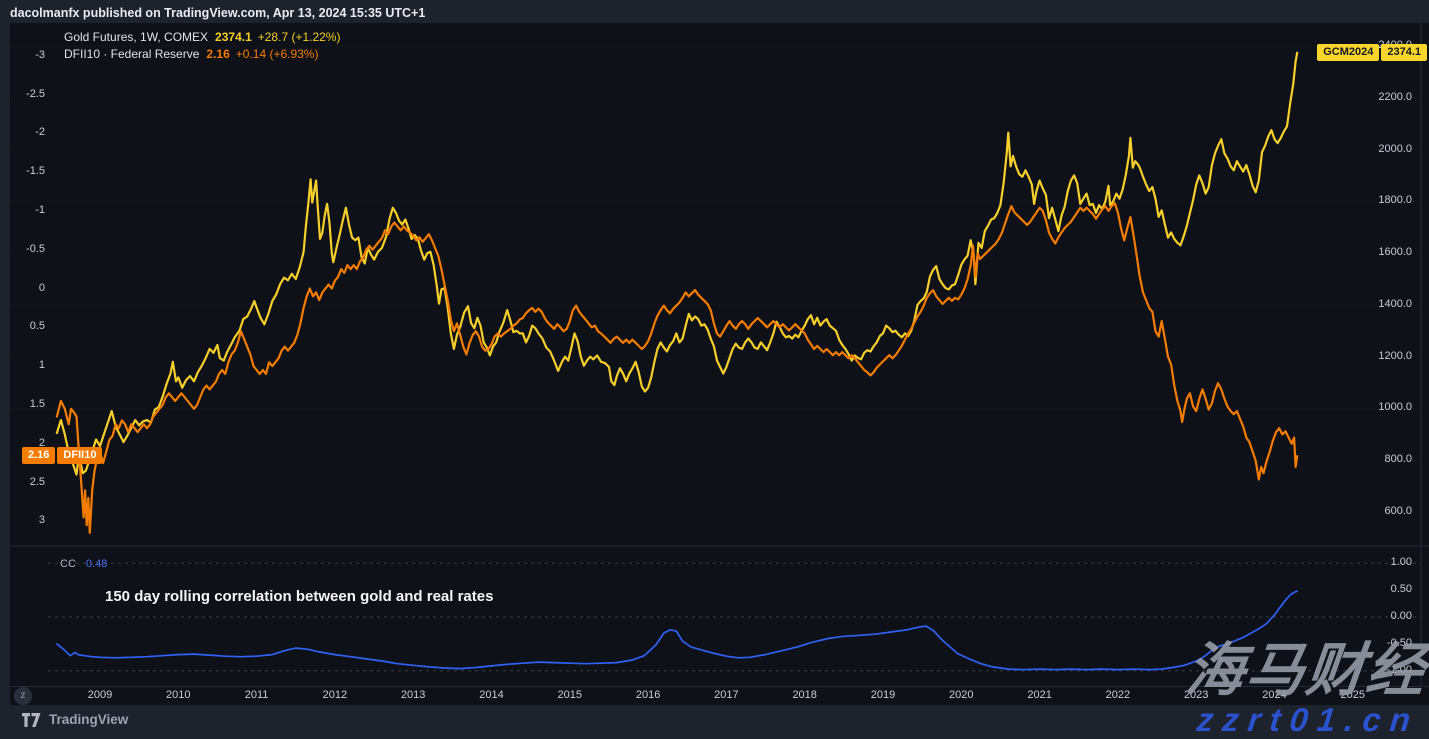 This screenshot has height=739, width=1429. Describe the element at coordinates (68, 564) in the screenshot. I see `correlation-indicator-label: CC` at that location.